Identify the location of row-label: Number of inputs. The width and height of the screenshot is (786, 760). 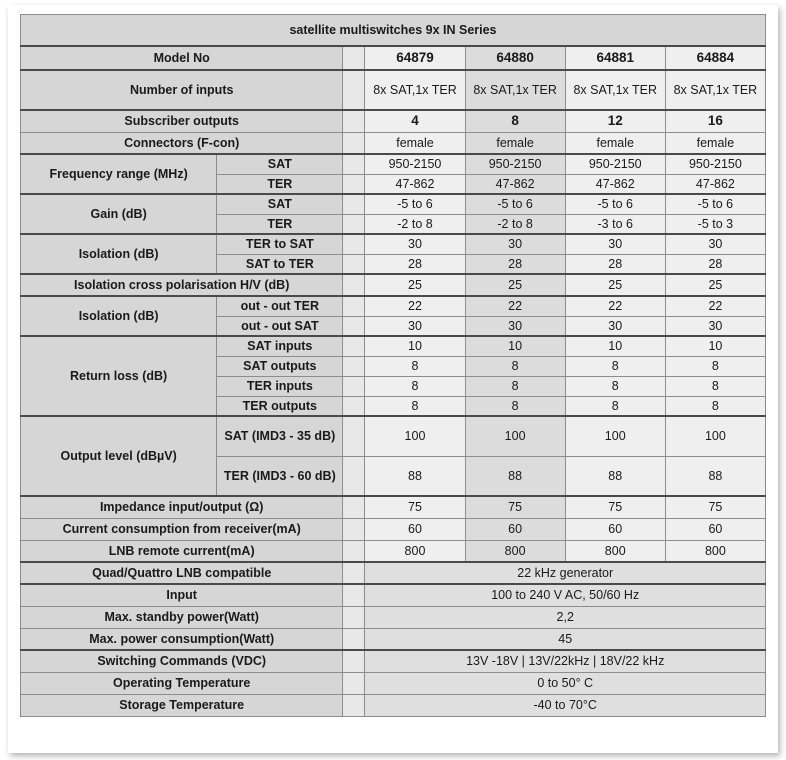
(181, 90).